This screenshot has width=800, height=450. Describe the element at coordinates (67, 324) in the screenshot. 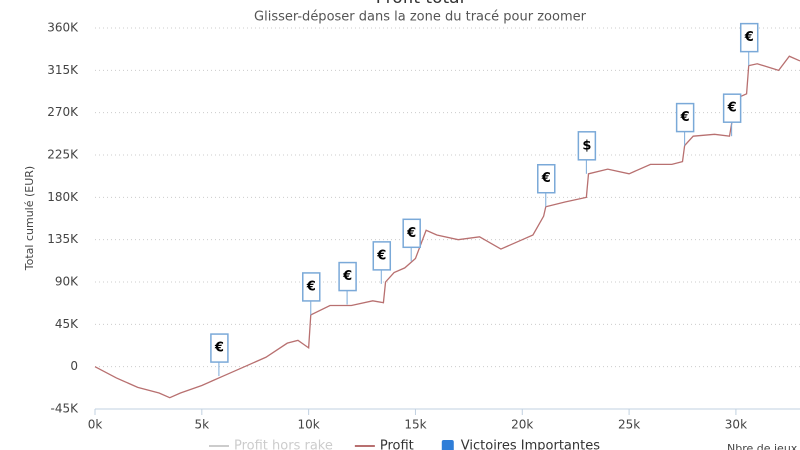

I see `y-tick-label: 45K` at that location.